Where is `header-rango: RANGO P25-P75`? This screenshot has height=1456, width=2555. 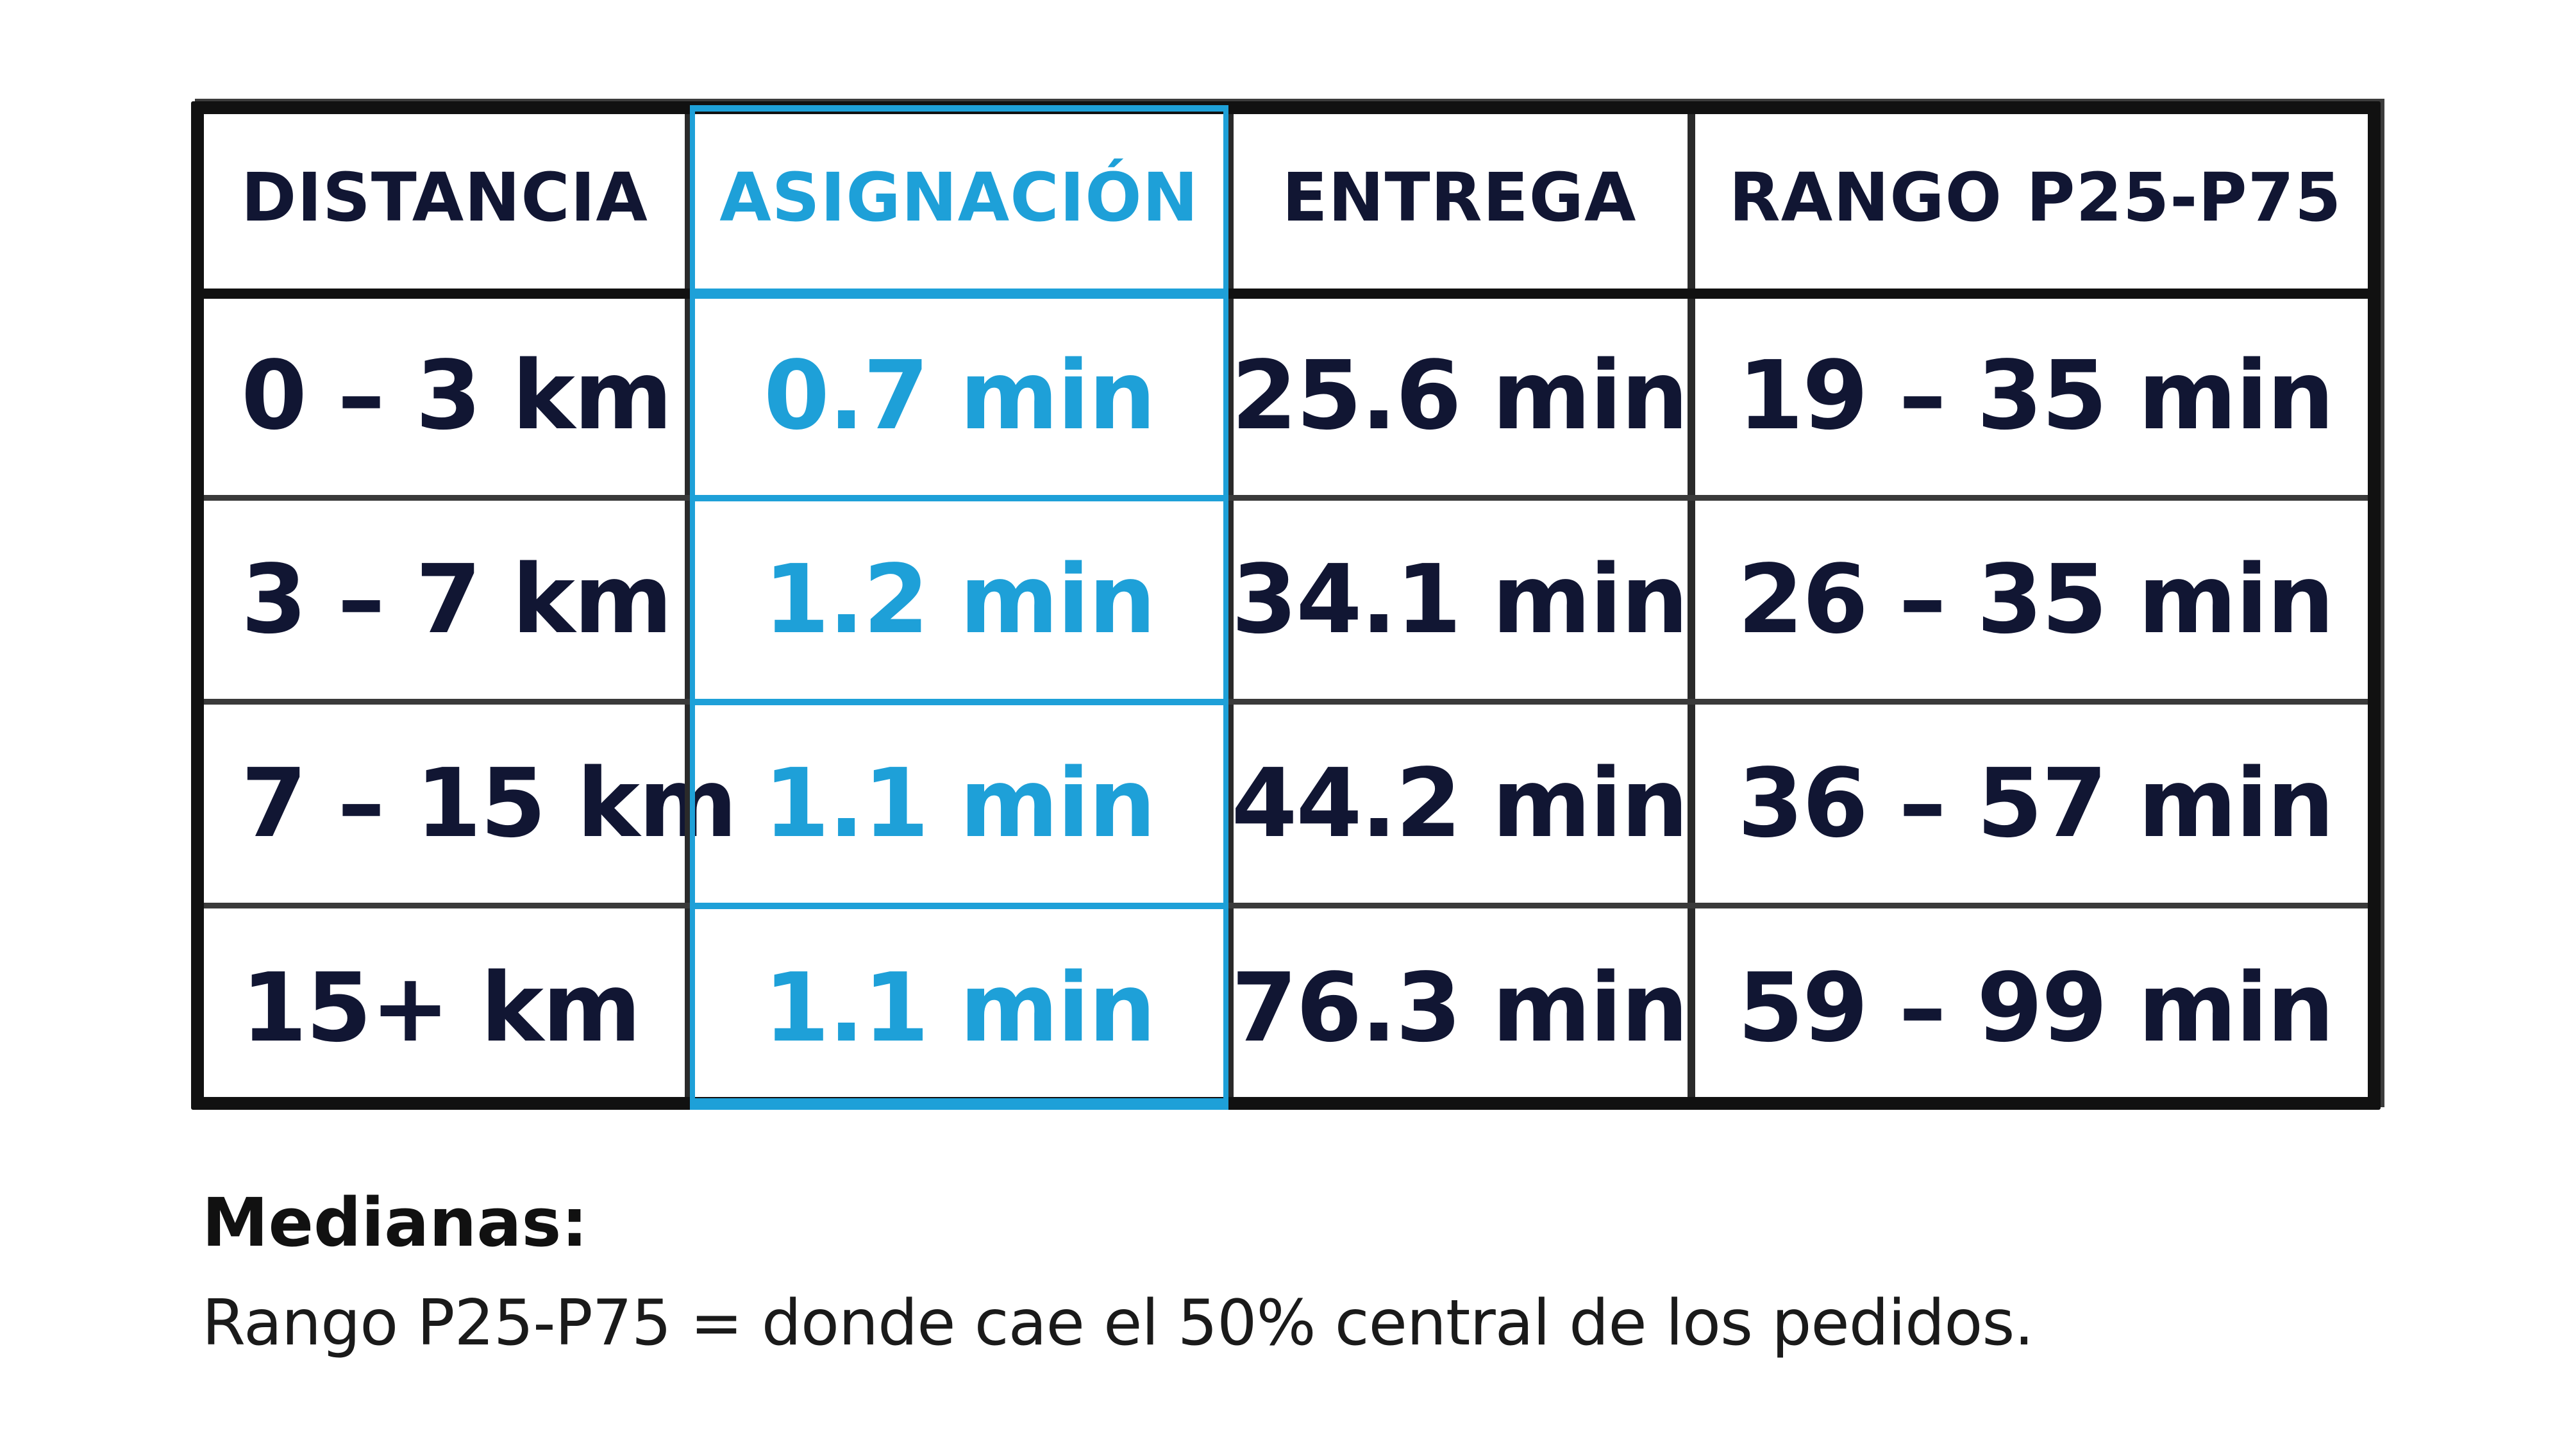
header-rango: RANGO P25-P75 is located at coordinates (2035, 197).